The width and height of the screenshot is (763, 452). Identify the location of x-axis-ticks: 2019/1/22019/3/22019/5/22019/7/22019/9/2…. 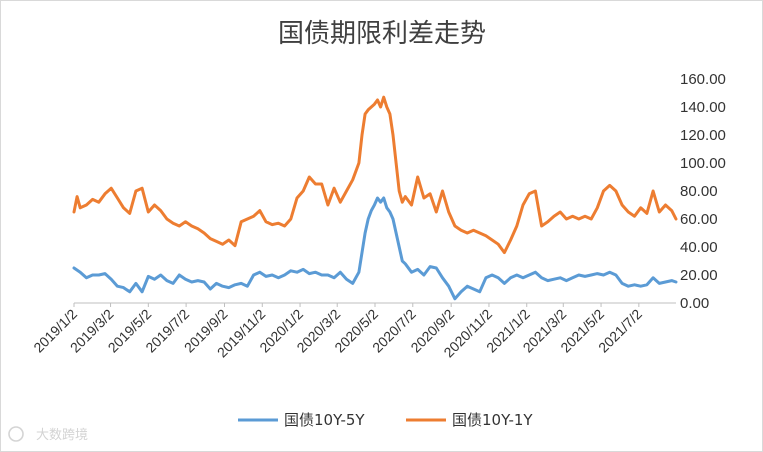
(337, 331).